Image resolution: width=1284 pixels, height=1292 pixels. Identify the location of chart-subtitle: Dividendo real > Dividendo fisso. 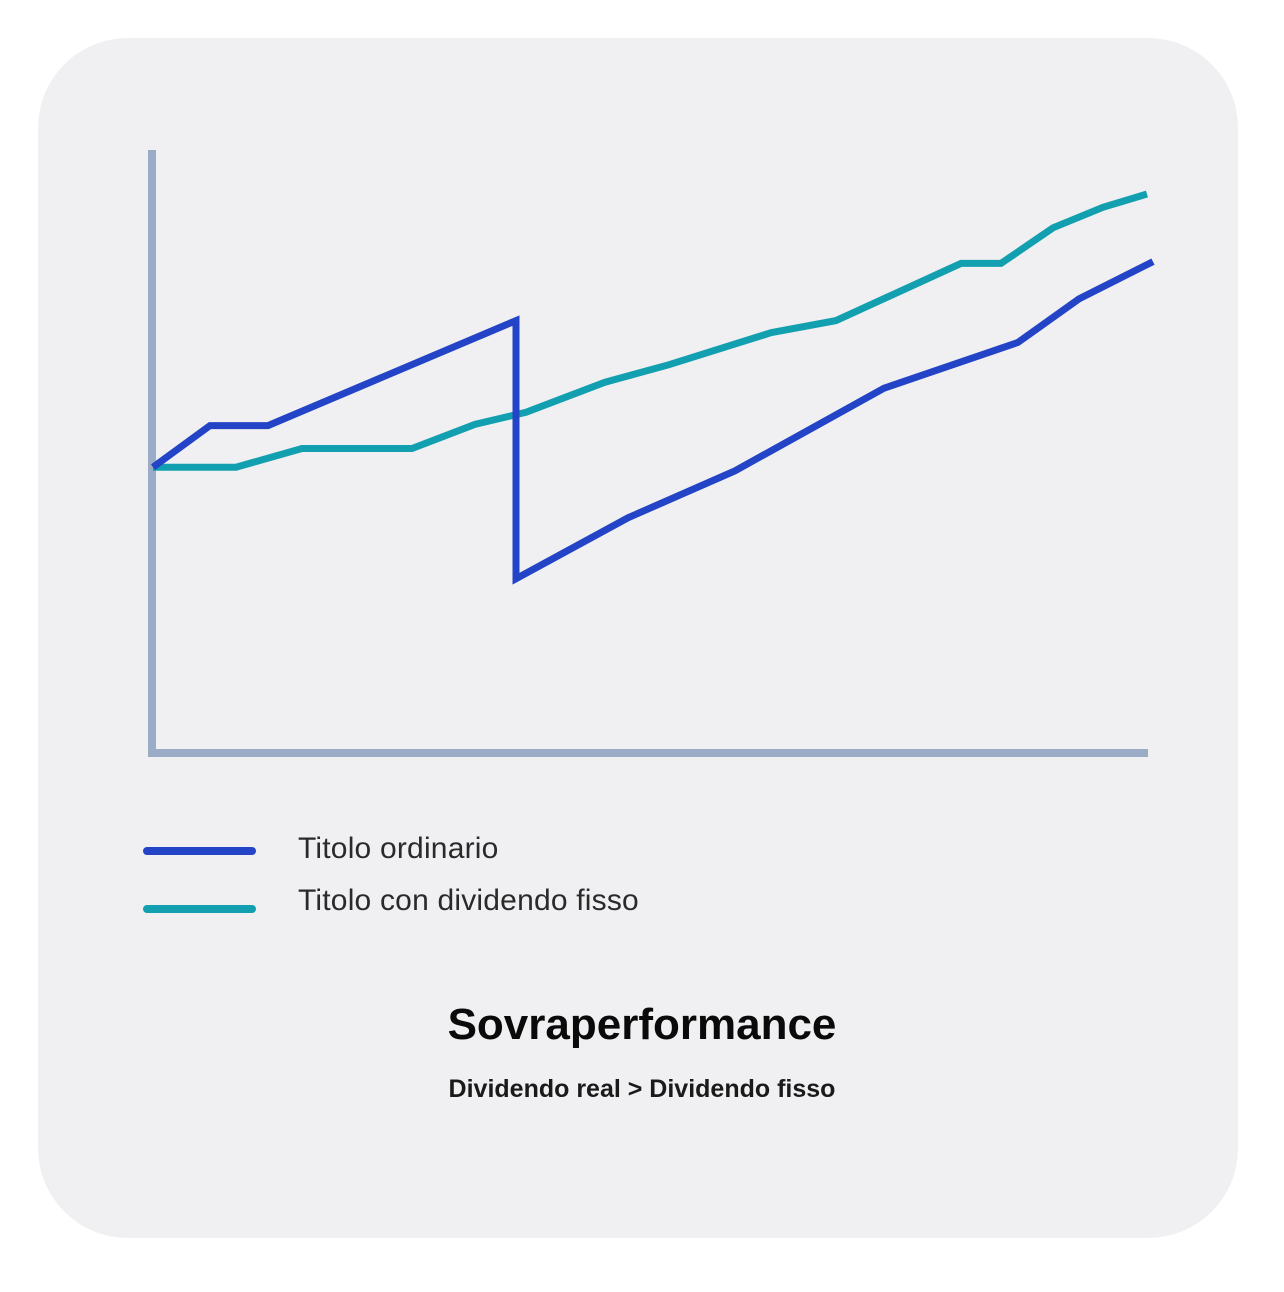
(642, 1089).